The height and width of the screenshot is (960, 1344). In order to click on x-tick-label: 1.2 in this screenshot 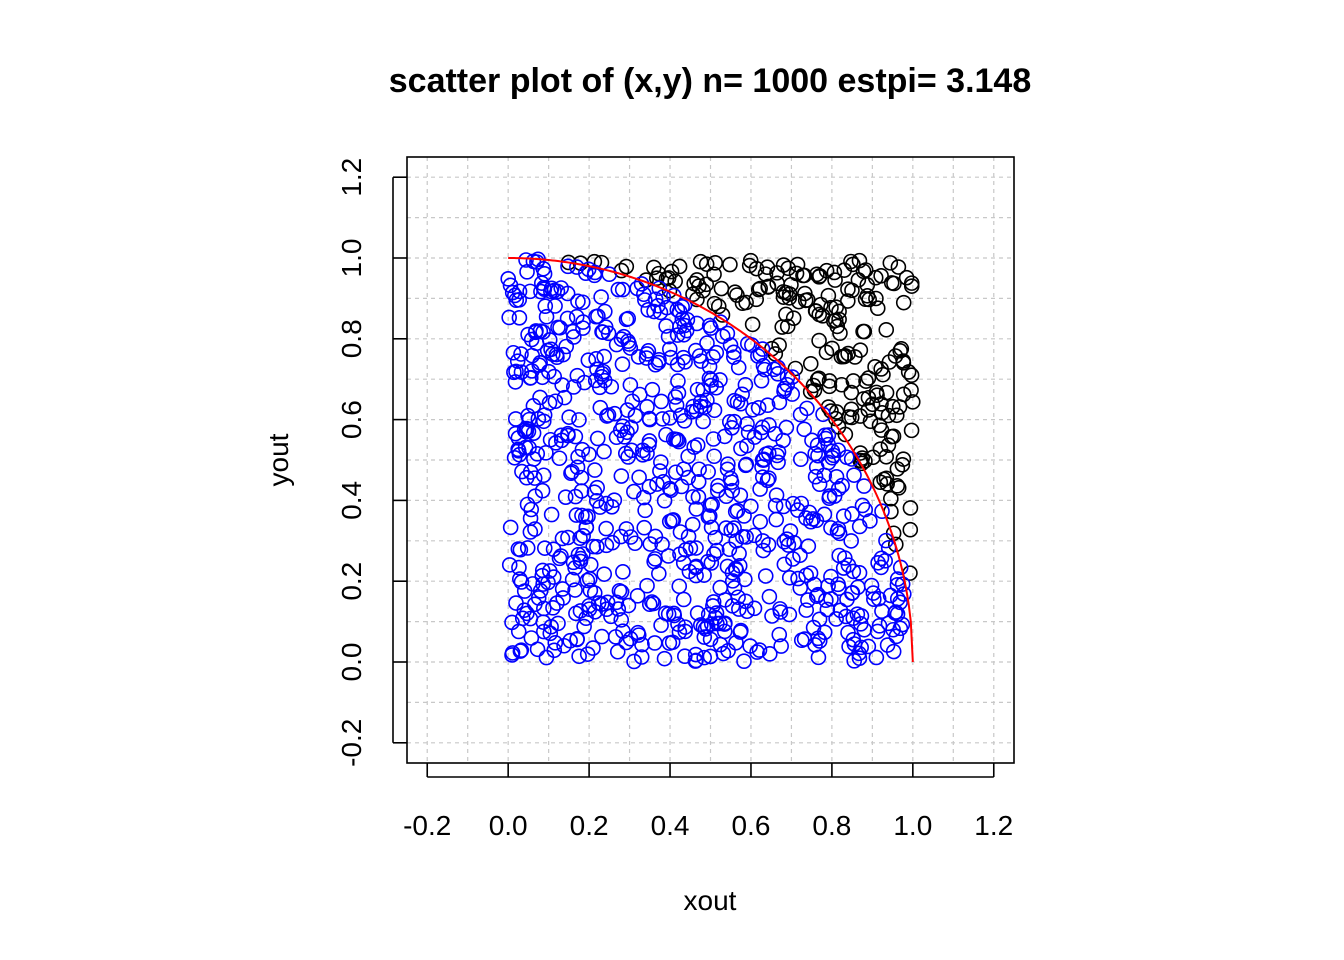, I will do `click(993, 825)`.